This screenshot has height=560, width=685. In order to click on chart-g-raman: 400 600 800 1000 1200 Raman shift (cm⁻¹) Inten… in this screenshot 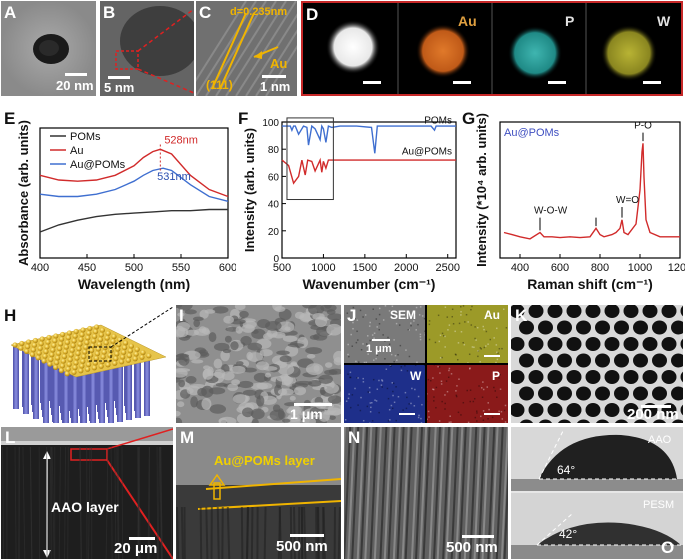, I will do `click(579, 202)`.